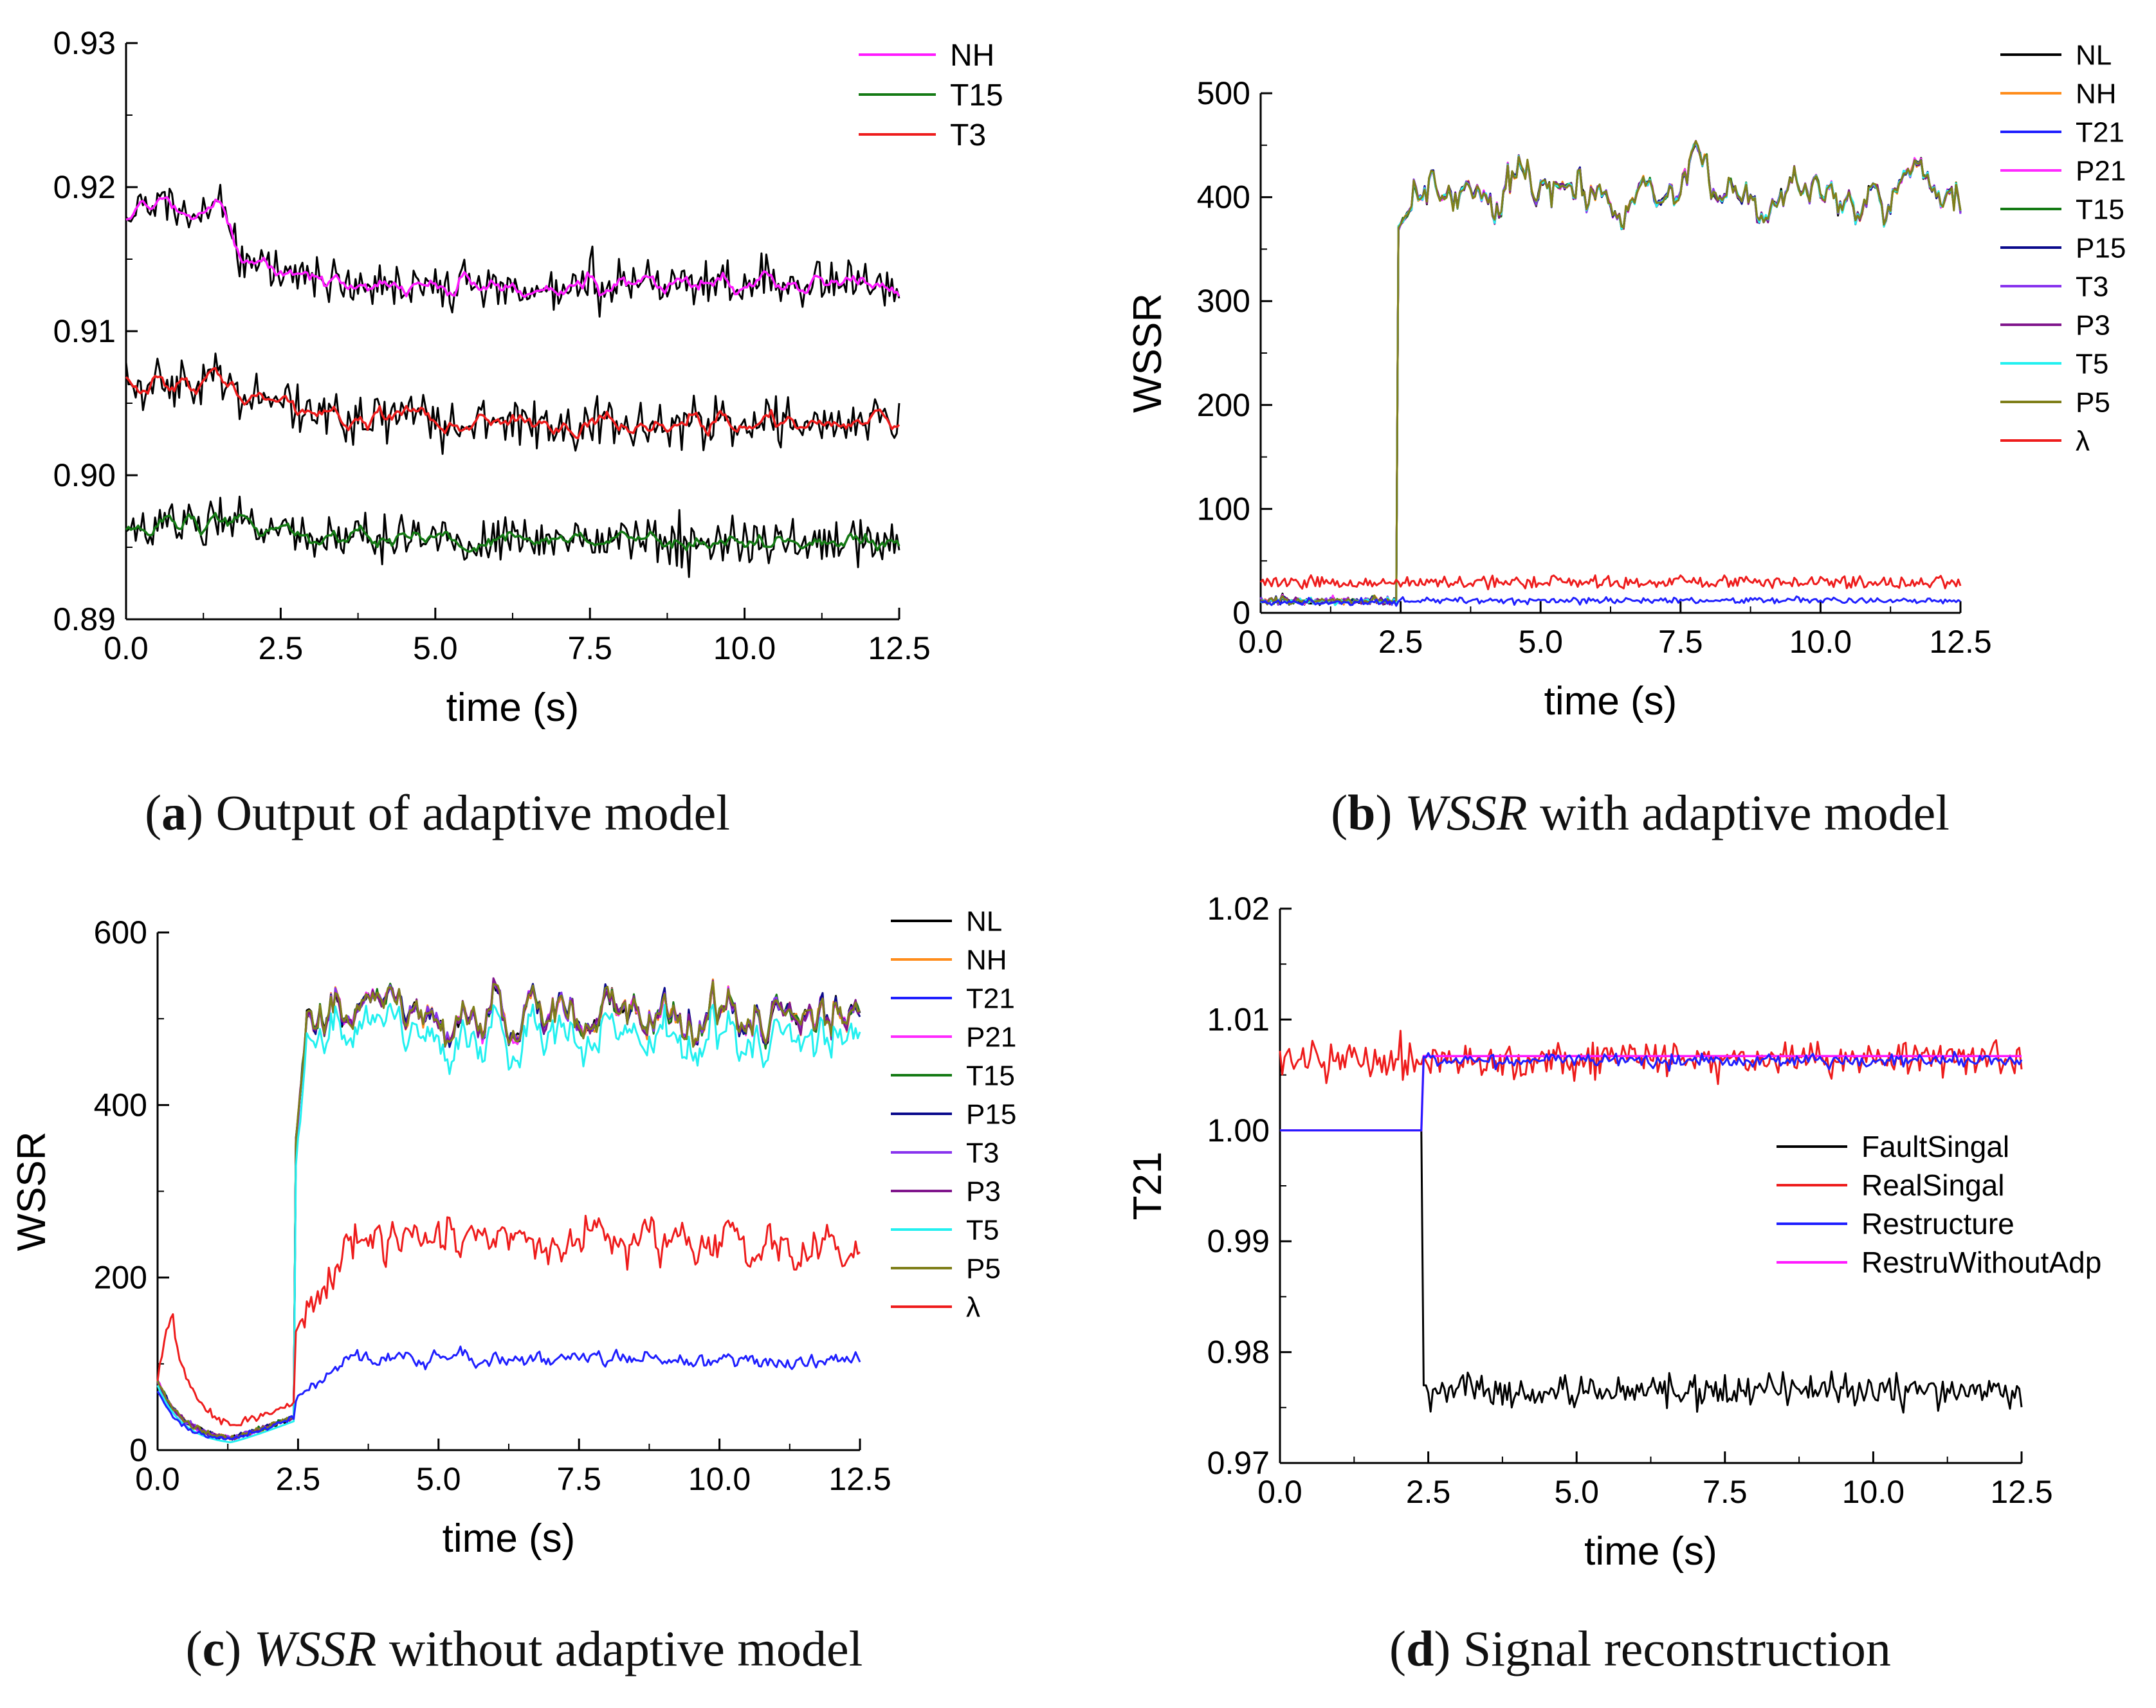  What do you see at coordinates (1640, 812) in the screenshot?
I see `caption-b: (b) WSSR with adaptive model` at bounding box center [1640, 812].